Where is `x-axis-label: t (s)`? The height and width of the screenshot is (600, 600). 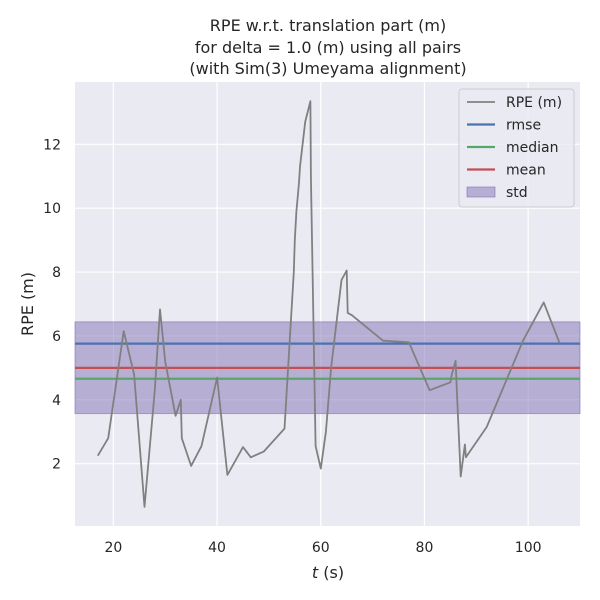 x-axis-label: t (s) is located at coordinates (328, 572).